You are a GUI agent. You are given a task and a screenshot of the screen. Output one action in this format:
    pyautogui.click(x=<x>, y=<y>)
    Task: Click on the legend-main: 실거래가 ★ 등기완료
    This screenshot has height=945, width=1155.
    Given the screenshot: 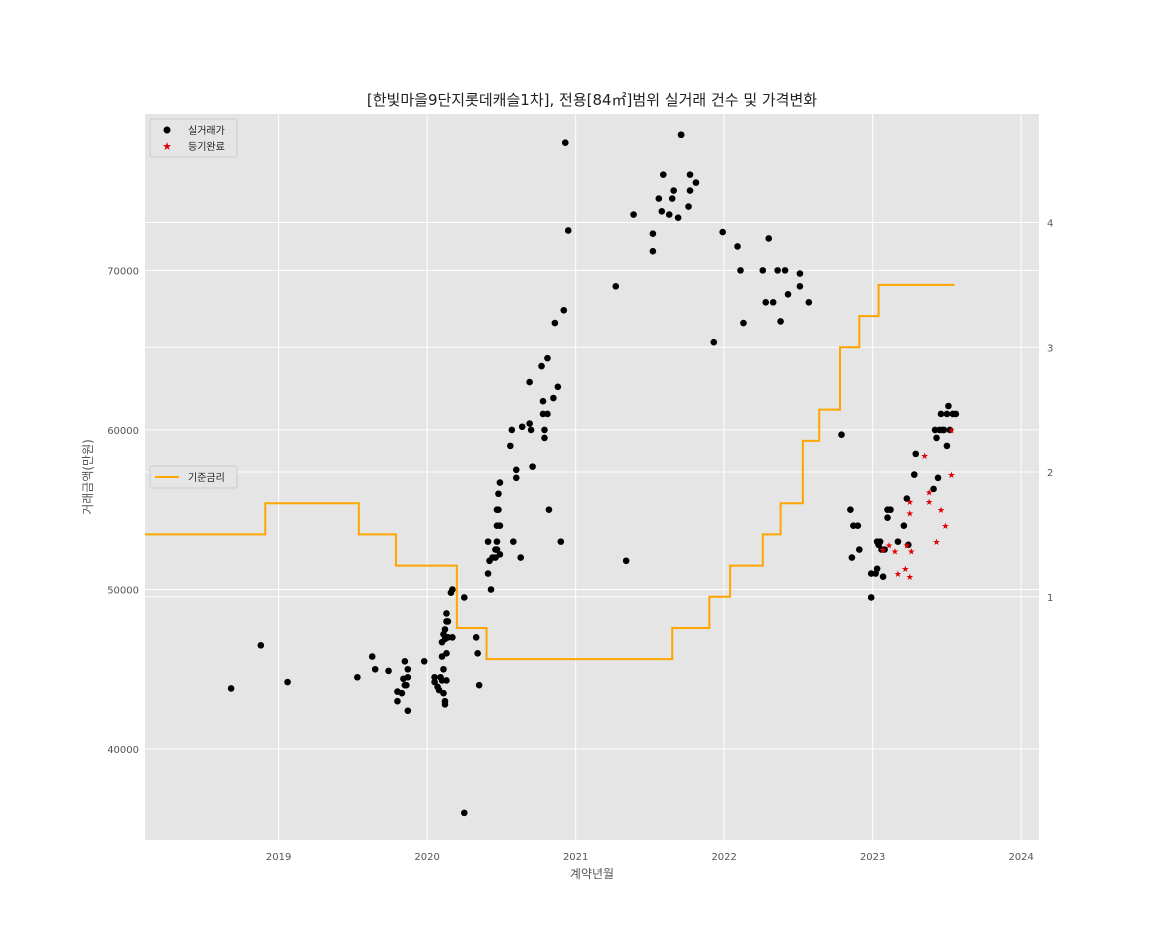 What is the action you would take?
    pyautogui.click(x=193, y=138)
    